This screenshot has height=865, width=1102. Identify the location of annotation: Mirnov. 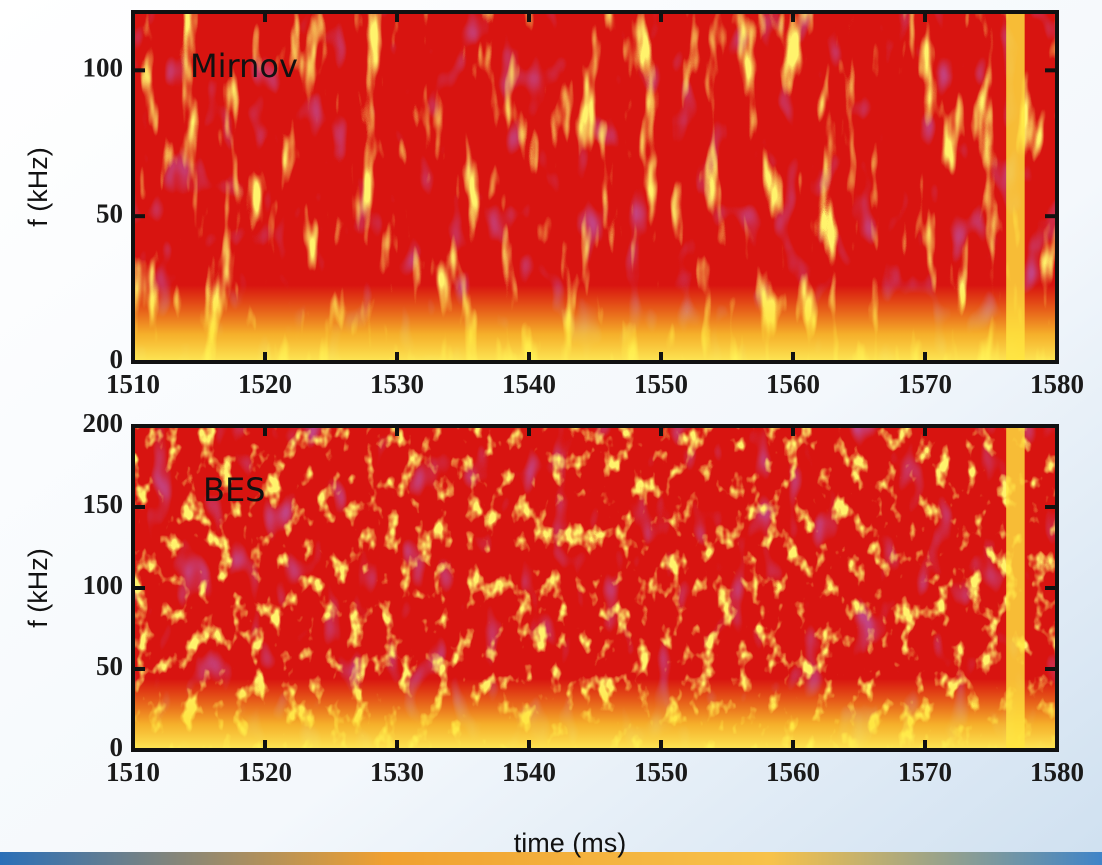
(244, 66).